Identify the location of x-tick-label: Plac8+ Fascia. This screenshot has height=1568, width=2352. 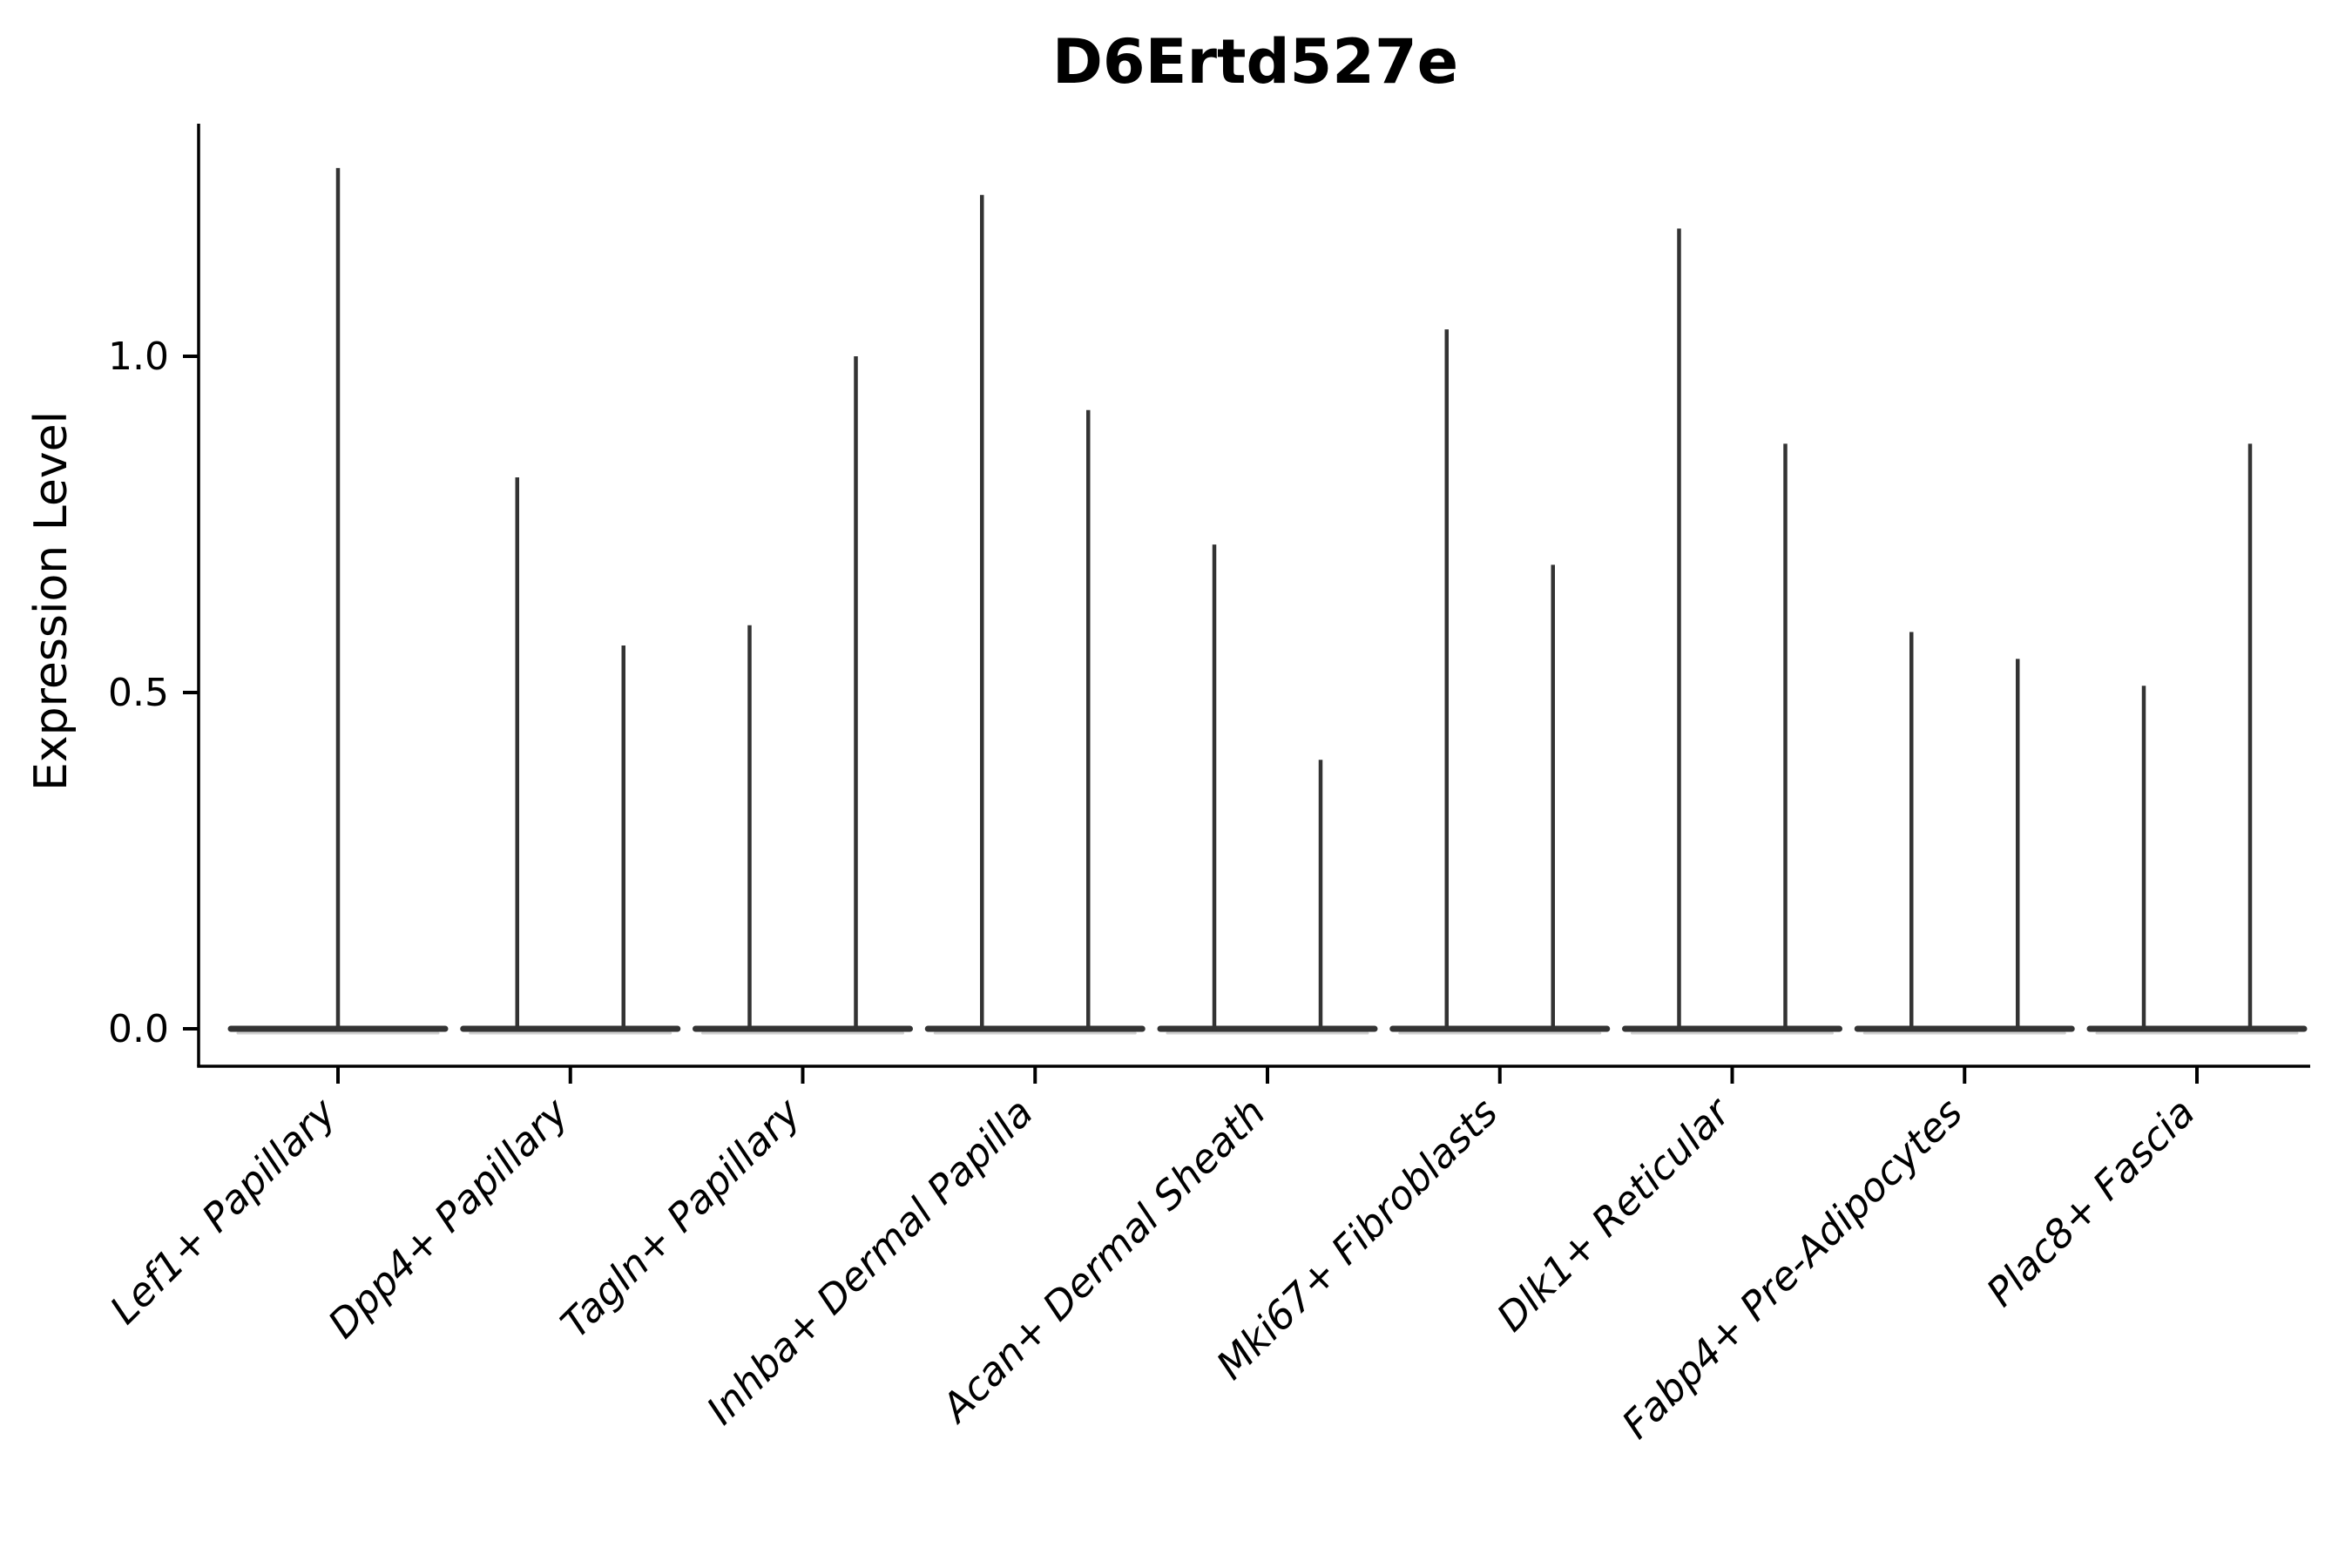
(2090, 1202).